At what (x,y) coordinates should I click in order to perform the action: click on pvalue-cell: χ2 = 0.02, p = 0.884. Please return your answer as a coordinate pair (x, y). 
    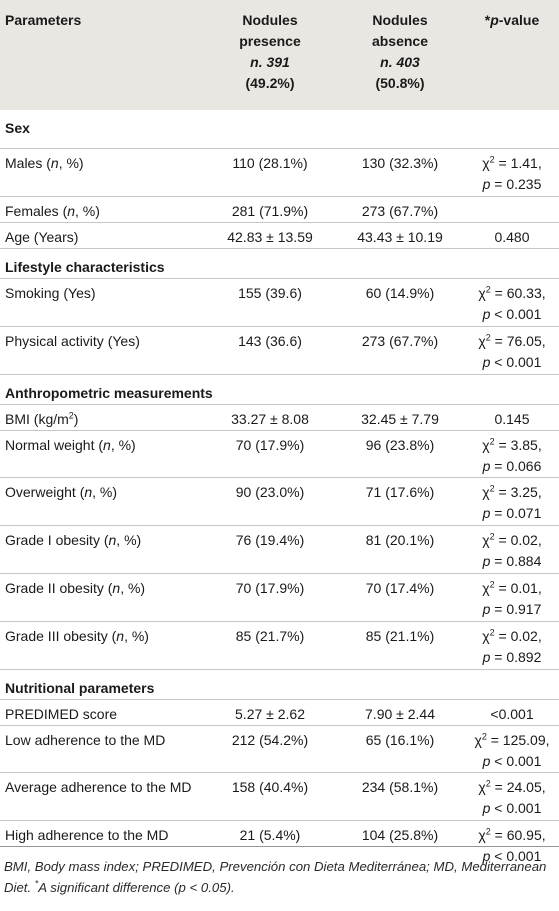
    Looking at the image, I should click on (512, 548).